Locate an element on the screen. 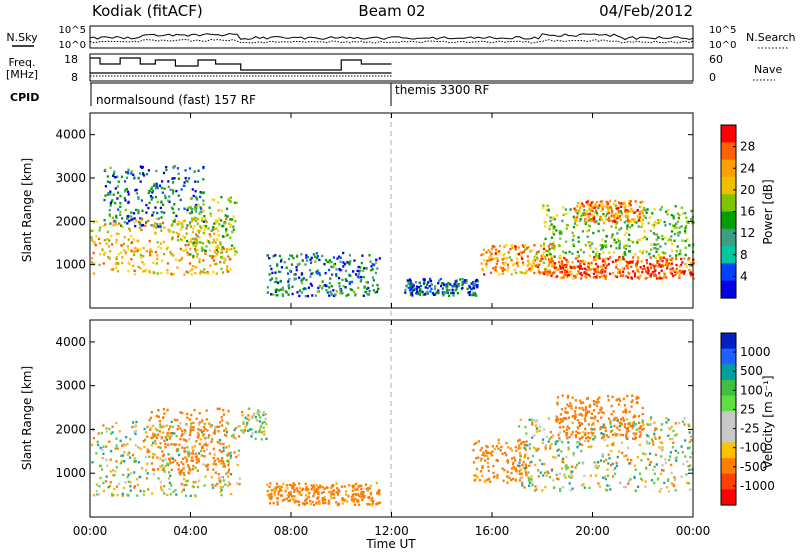 This screenshot has width=800, height=554. noise-tick-right-bottom: 10^0 is located at coordinates (722, 45).